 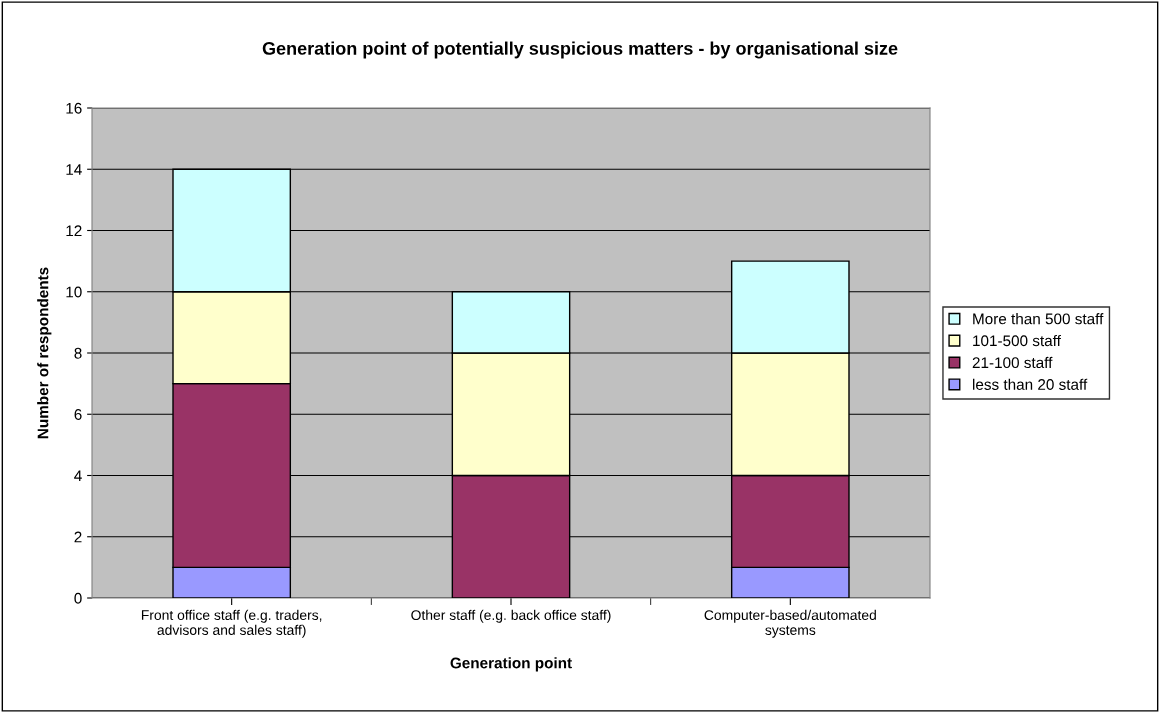 What do you see at coordinates (78, 353) in the screenshot?
I see `y-tick-label: 8` at bounding box center [78, 353].